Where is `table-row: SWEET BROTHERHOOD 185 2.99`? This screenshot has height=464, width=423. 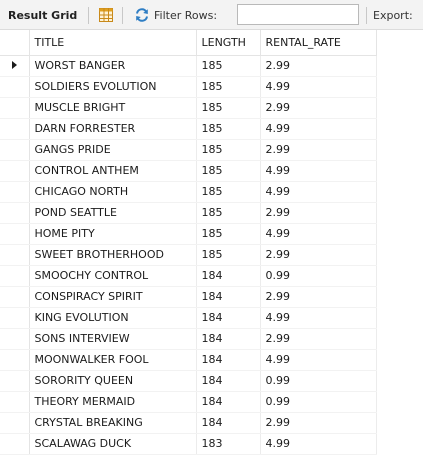 table-row: SWEET BROTHERHOOD 185 2.99 is located at coordinates (188, 255).